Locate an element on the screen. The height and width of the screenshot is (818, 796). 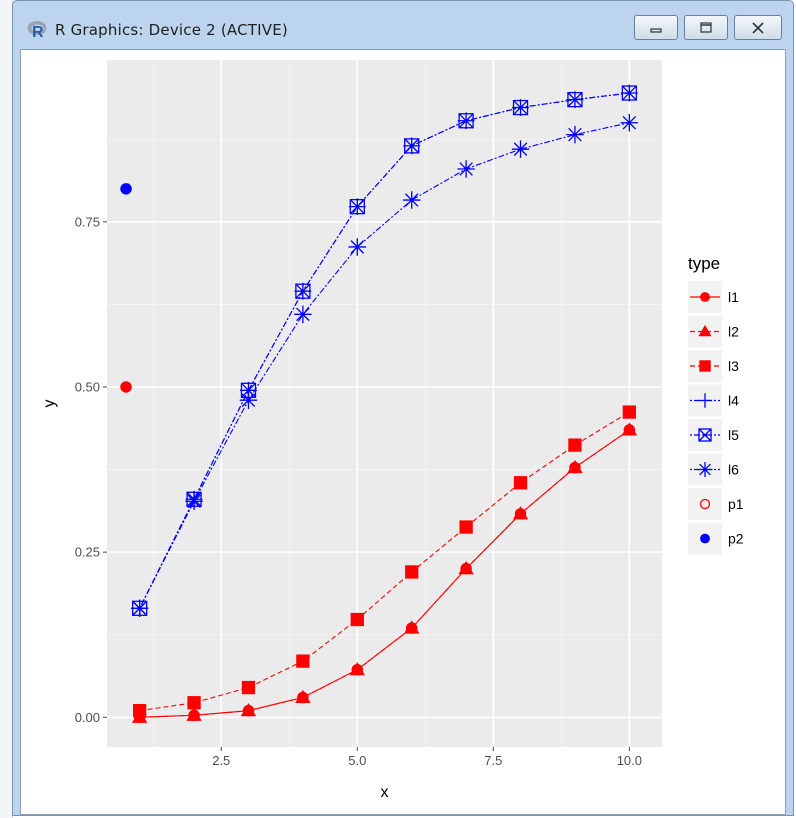
maximize-button is located at coordinates (706, 27).